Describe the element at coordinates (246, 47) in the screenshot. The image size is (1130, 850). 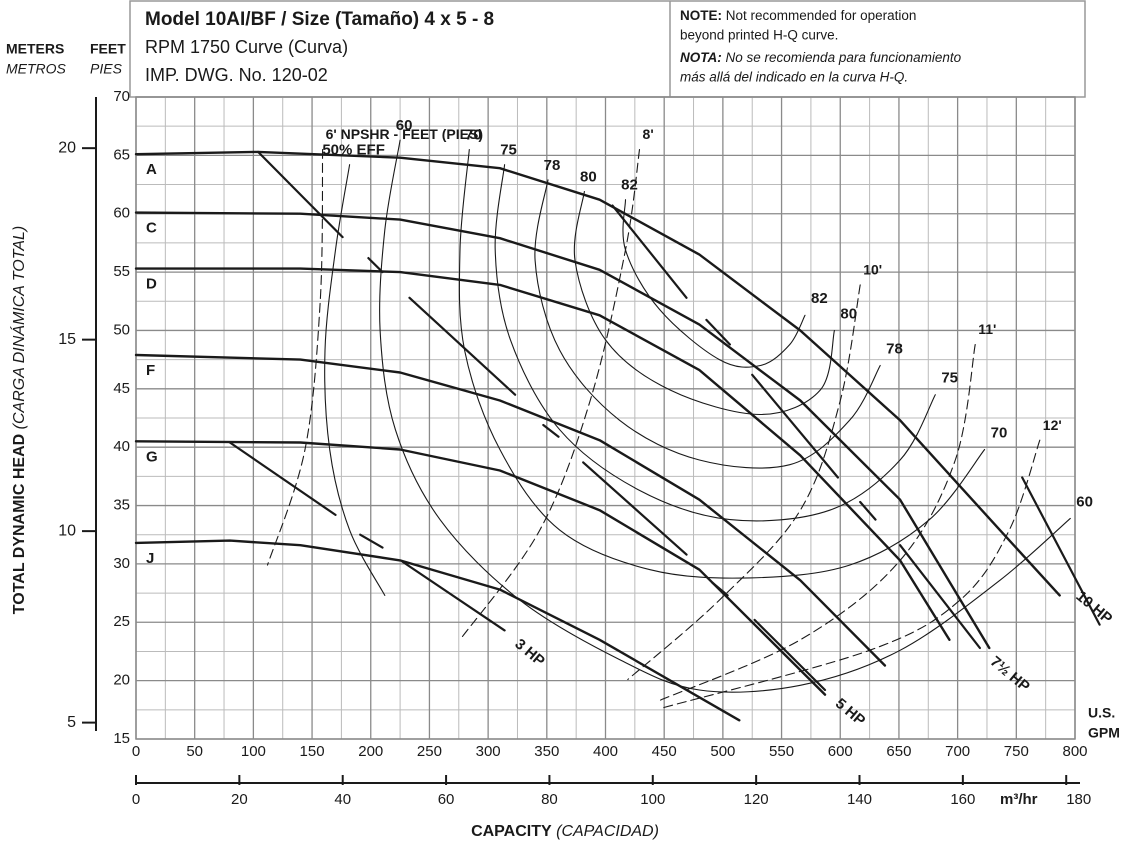
I see `chart-subtitle: RPM 1750 Curve (Curva)` at that location.